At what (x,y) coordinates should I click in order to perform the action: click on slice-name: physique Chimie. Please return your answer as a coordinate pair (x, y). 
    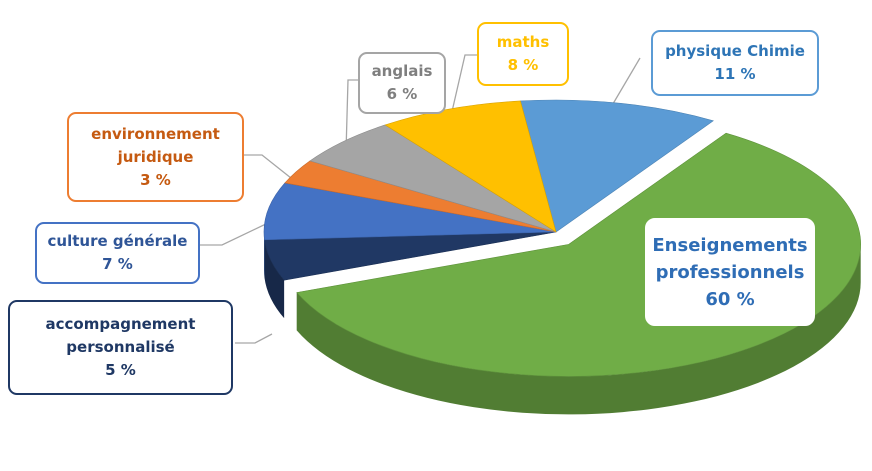
    Looking at the image, I should click on (735, 51).